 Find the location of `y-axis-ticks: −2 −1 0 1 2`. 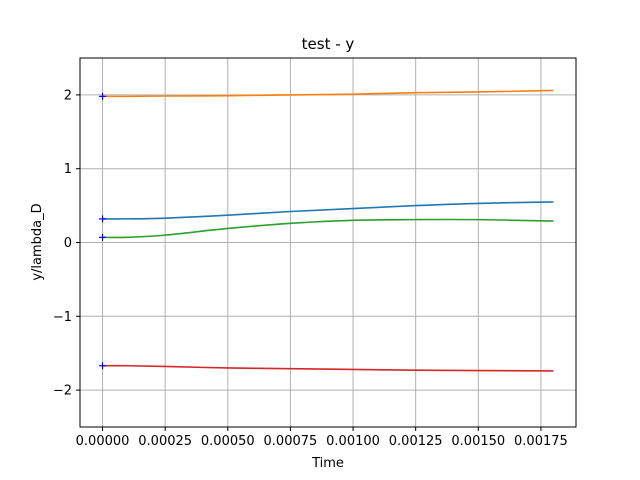

y-axis-ticks: −2 −1 0 1 2 is located at coordinates (66, 243).